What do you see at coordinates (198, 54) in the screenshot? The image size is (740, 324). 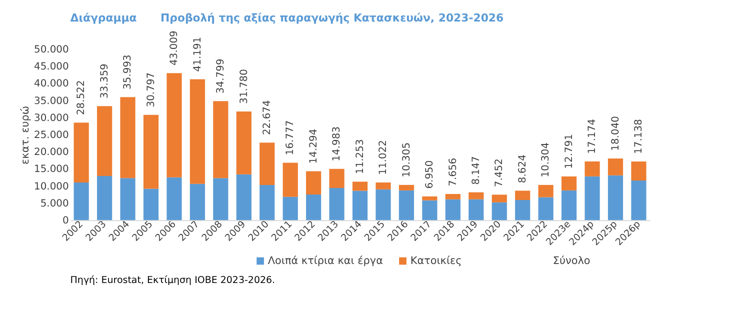 I see `total-label: 41.191` at bounding box center [198, 54].